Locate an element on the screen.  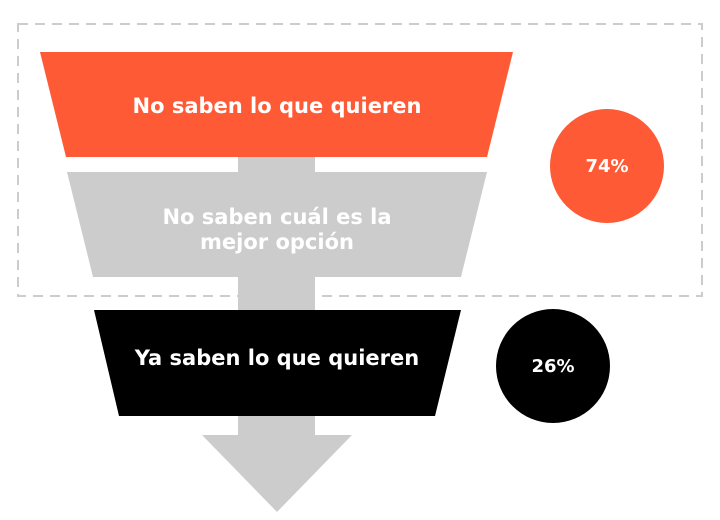
funnel-stage-decided: Ya saben lo que quieren is located at coordinates (277, 363).